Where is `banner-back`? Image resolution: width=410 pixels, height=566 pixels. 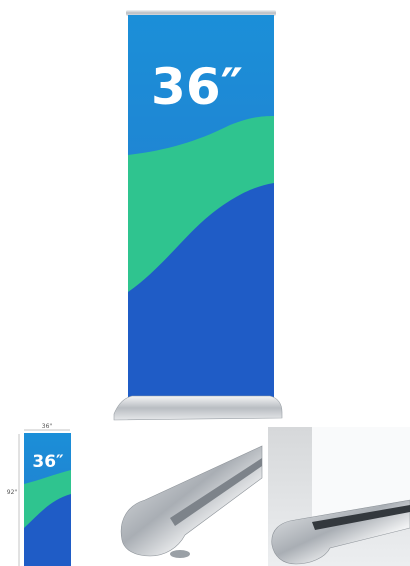
banner-back is located at coordinates (361, 474).